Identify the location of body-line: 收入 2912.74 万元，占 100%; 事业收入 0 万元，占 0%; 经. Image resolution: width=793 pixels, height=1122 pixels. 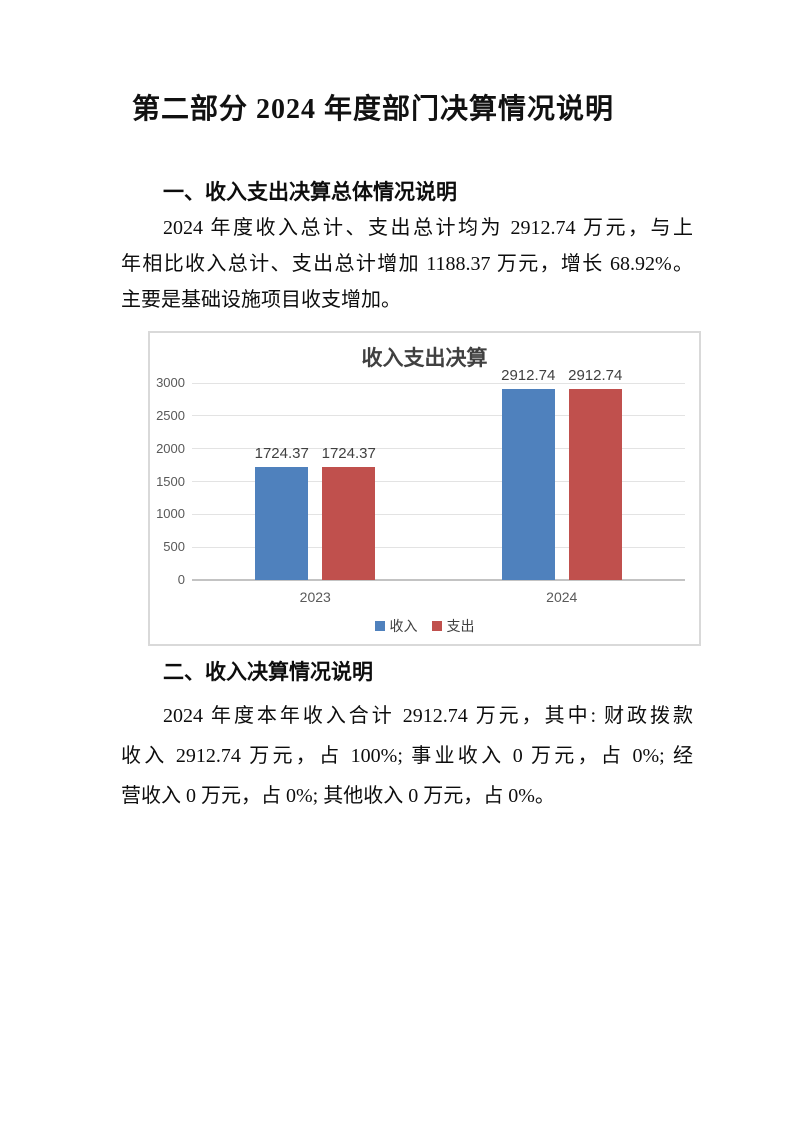
(407, 756).